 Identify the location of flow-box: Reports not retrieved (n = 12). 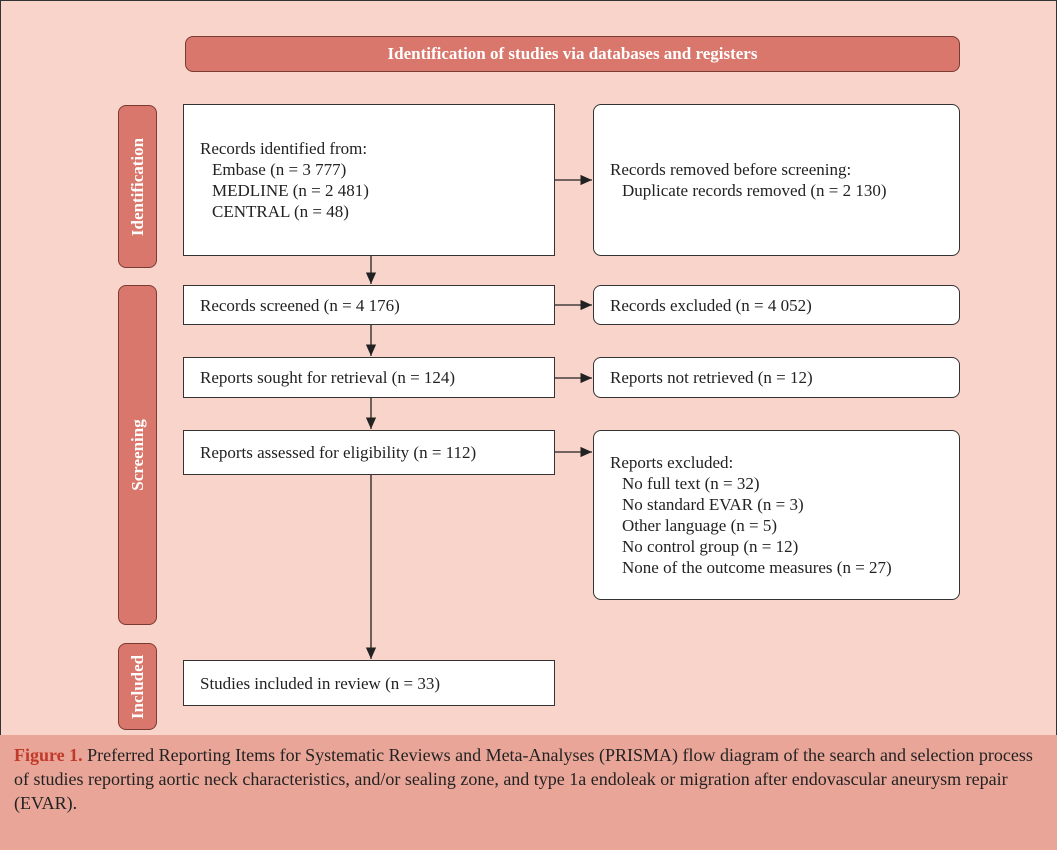
(776, 377).